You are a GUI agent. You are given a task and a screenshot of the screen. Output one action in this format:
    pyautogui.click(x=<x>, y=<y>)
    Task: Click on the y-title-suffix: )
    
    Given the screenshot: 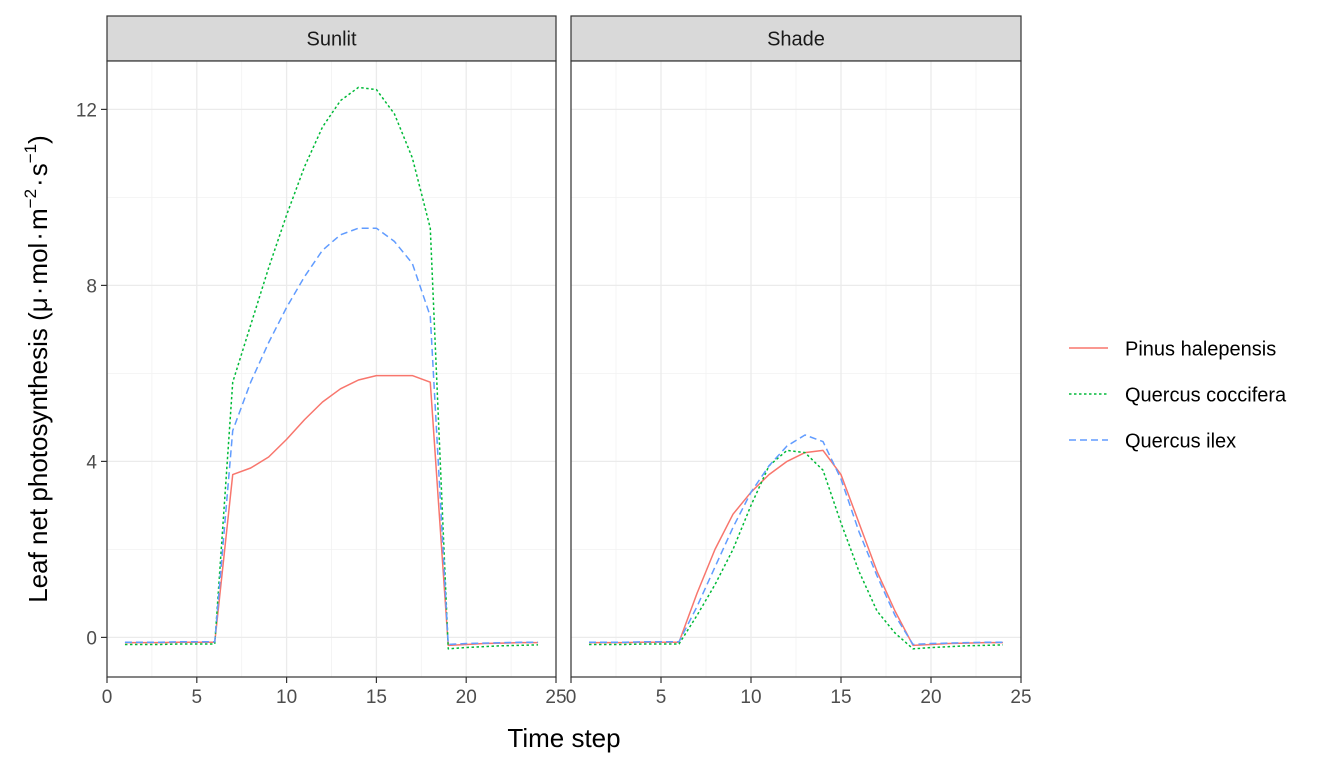 What is the action you would take?
    pyautogui.click(x=38, y=139)
    